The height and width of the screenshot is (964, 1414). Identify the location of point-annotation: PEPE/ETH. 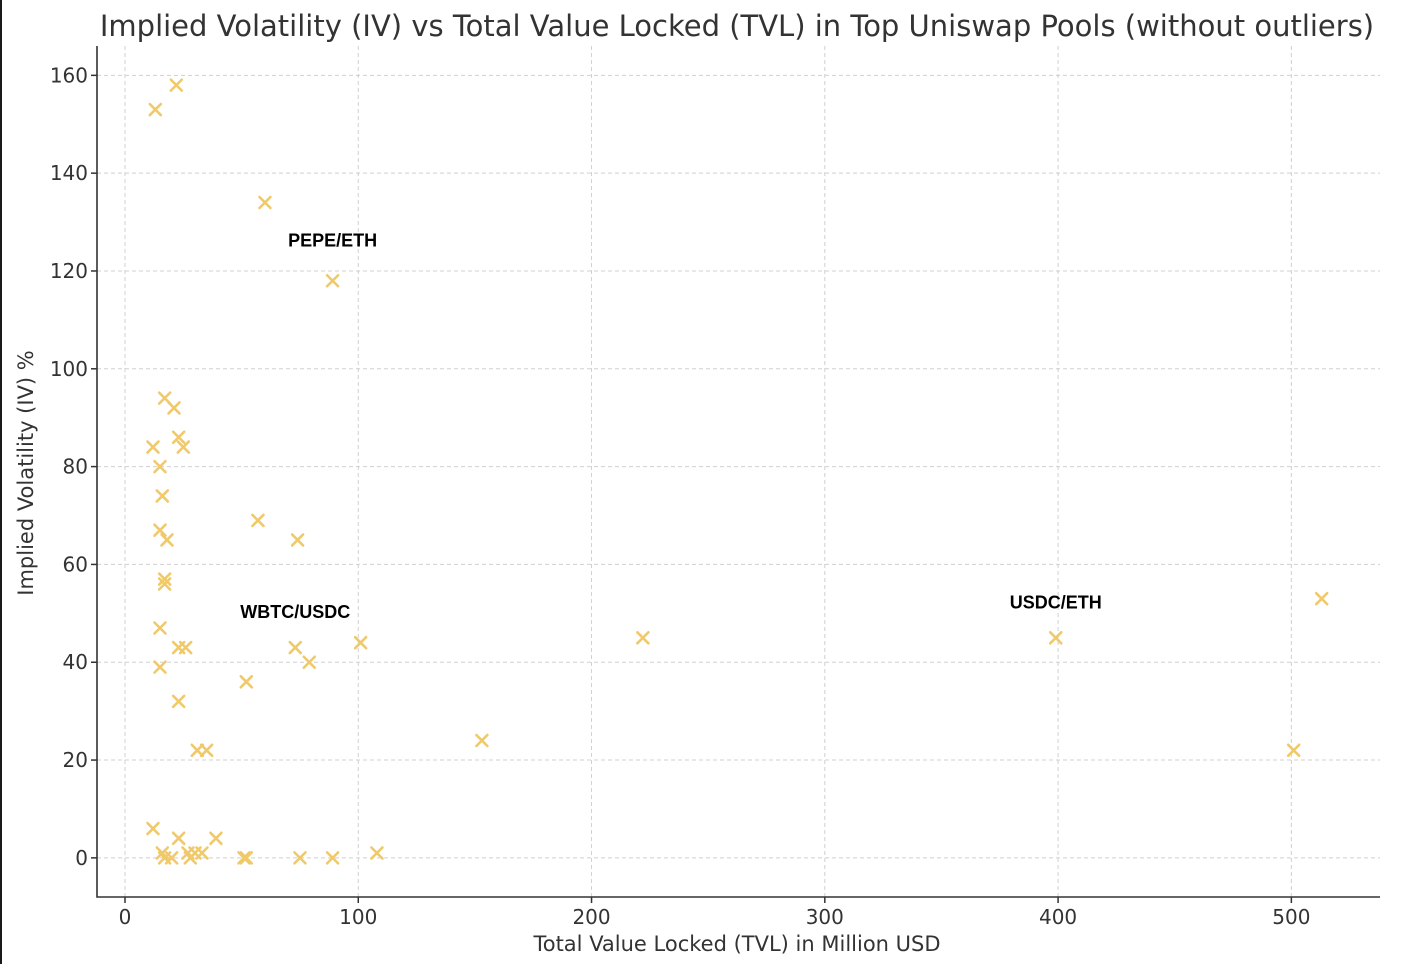
(332, 241).